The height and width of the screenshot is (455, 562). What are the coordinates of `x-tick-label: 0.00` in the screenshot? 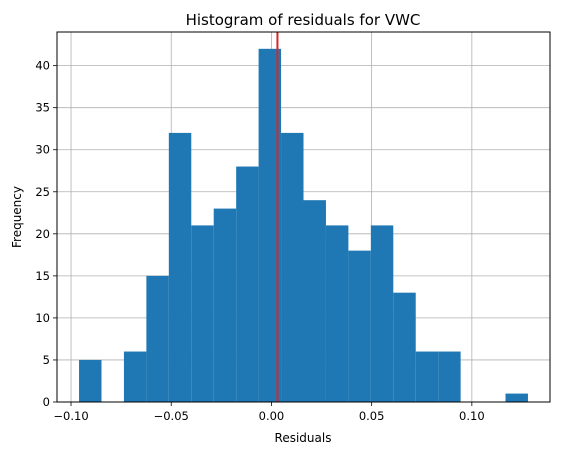 It's located at (272, 416).